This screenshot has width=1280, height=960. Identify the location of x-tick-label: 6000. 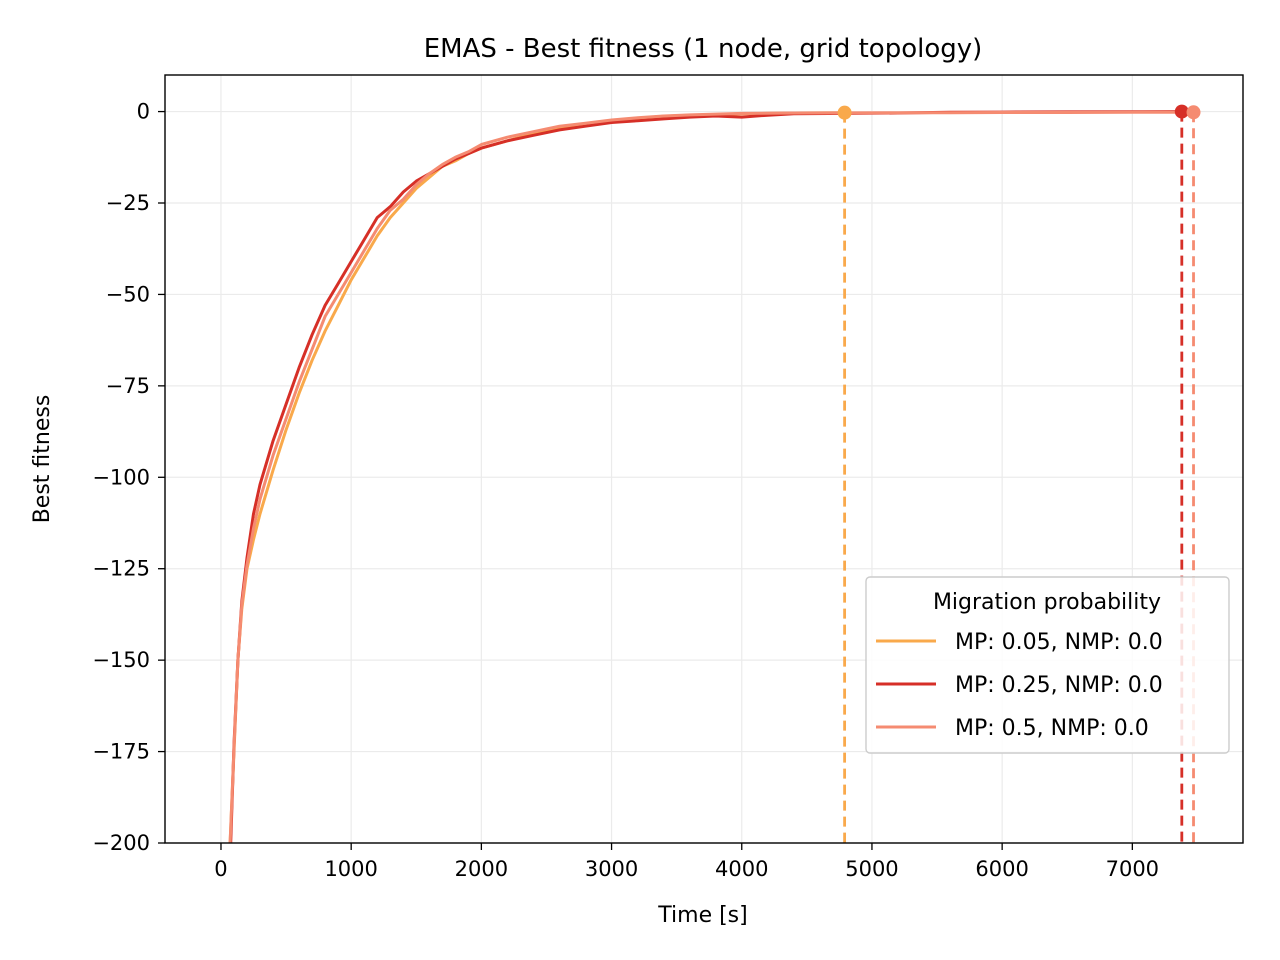
(1001, 869).